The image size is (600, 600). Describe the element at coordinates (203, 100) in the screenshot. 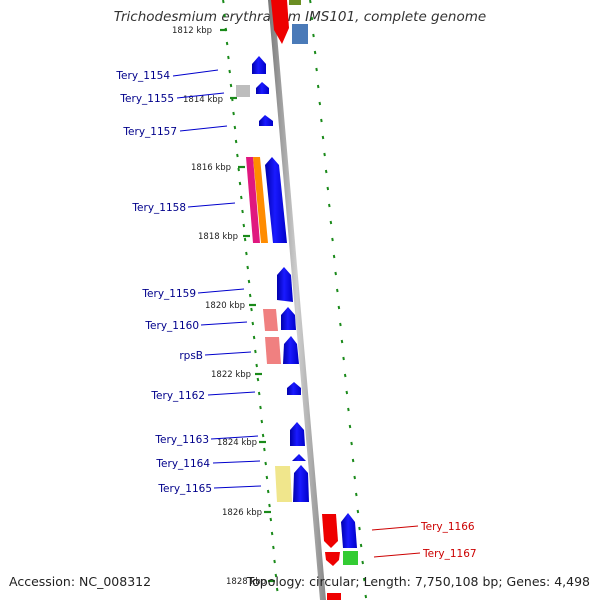

I see `kbp-label: 1814 kbp` at that location.